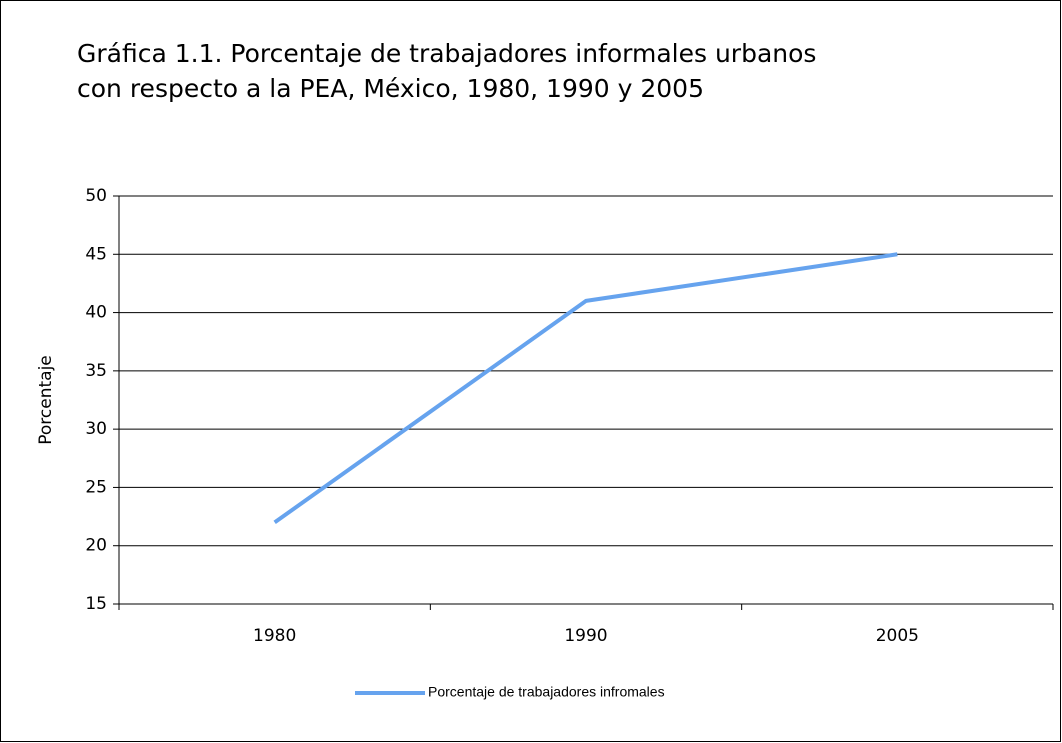 This screenshot has height=743, width=1062. Describe the element at coordinates (96, 546) in the screenshot. I see `y-tick-label: 20` at that location.